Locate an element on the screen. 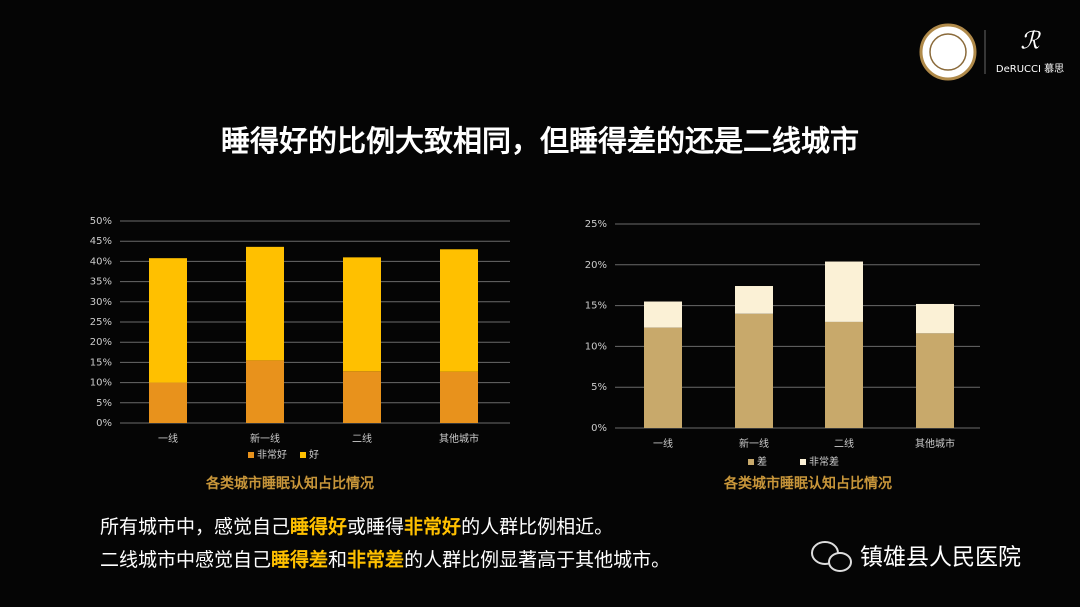 The height and width of the screenshot is (607, 1080). highlight-text: 非常差 is located at coordinates (375, 559).